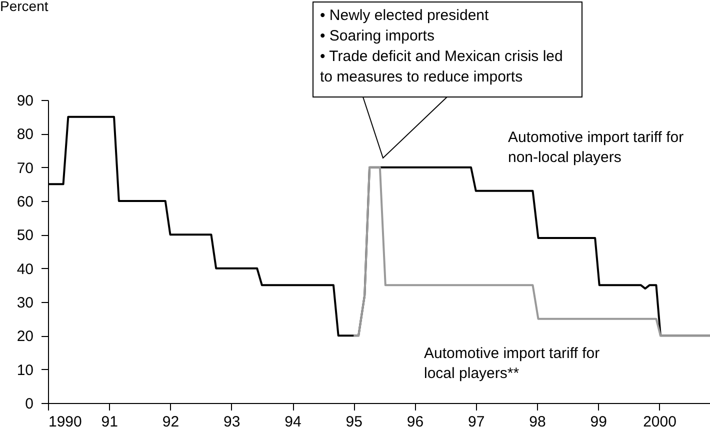  What do you see at coordinates (596, 147) in the screenshot?
I see `series-label: Automotive import tariff for non-local players` at bounding box center [596, 147].